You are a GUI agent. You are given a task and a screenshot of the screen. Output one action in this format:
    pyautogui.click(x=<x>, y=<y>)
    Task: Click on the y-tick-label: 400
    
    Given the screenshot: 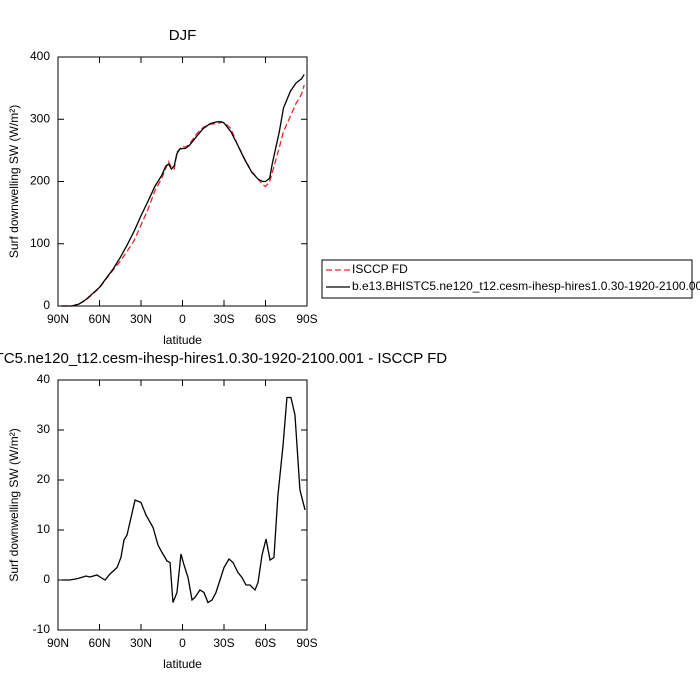 What is the action you would take?
    pyautogui.click(x=40, y=56)
    